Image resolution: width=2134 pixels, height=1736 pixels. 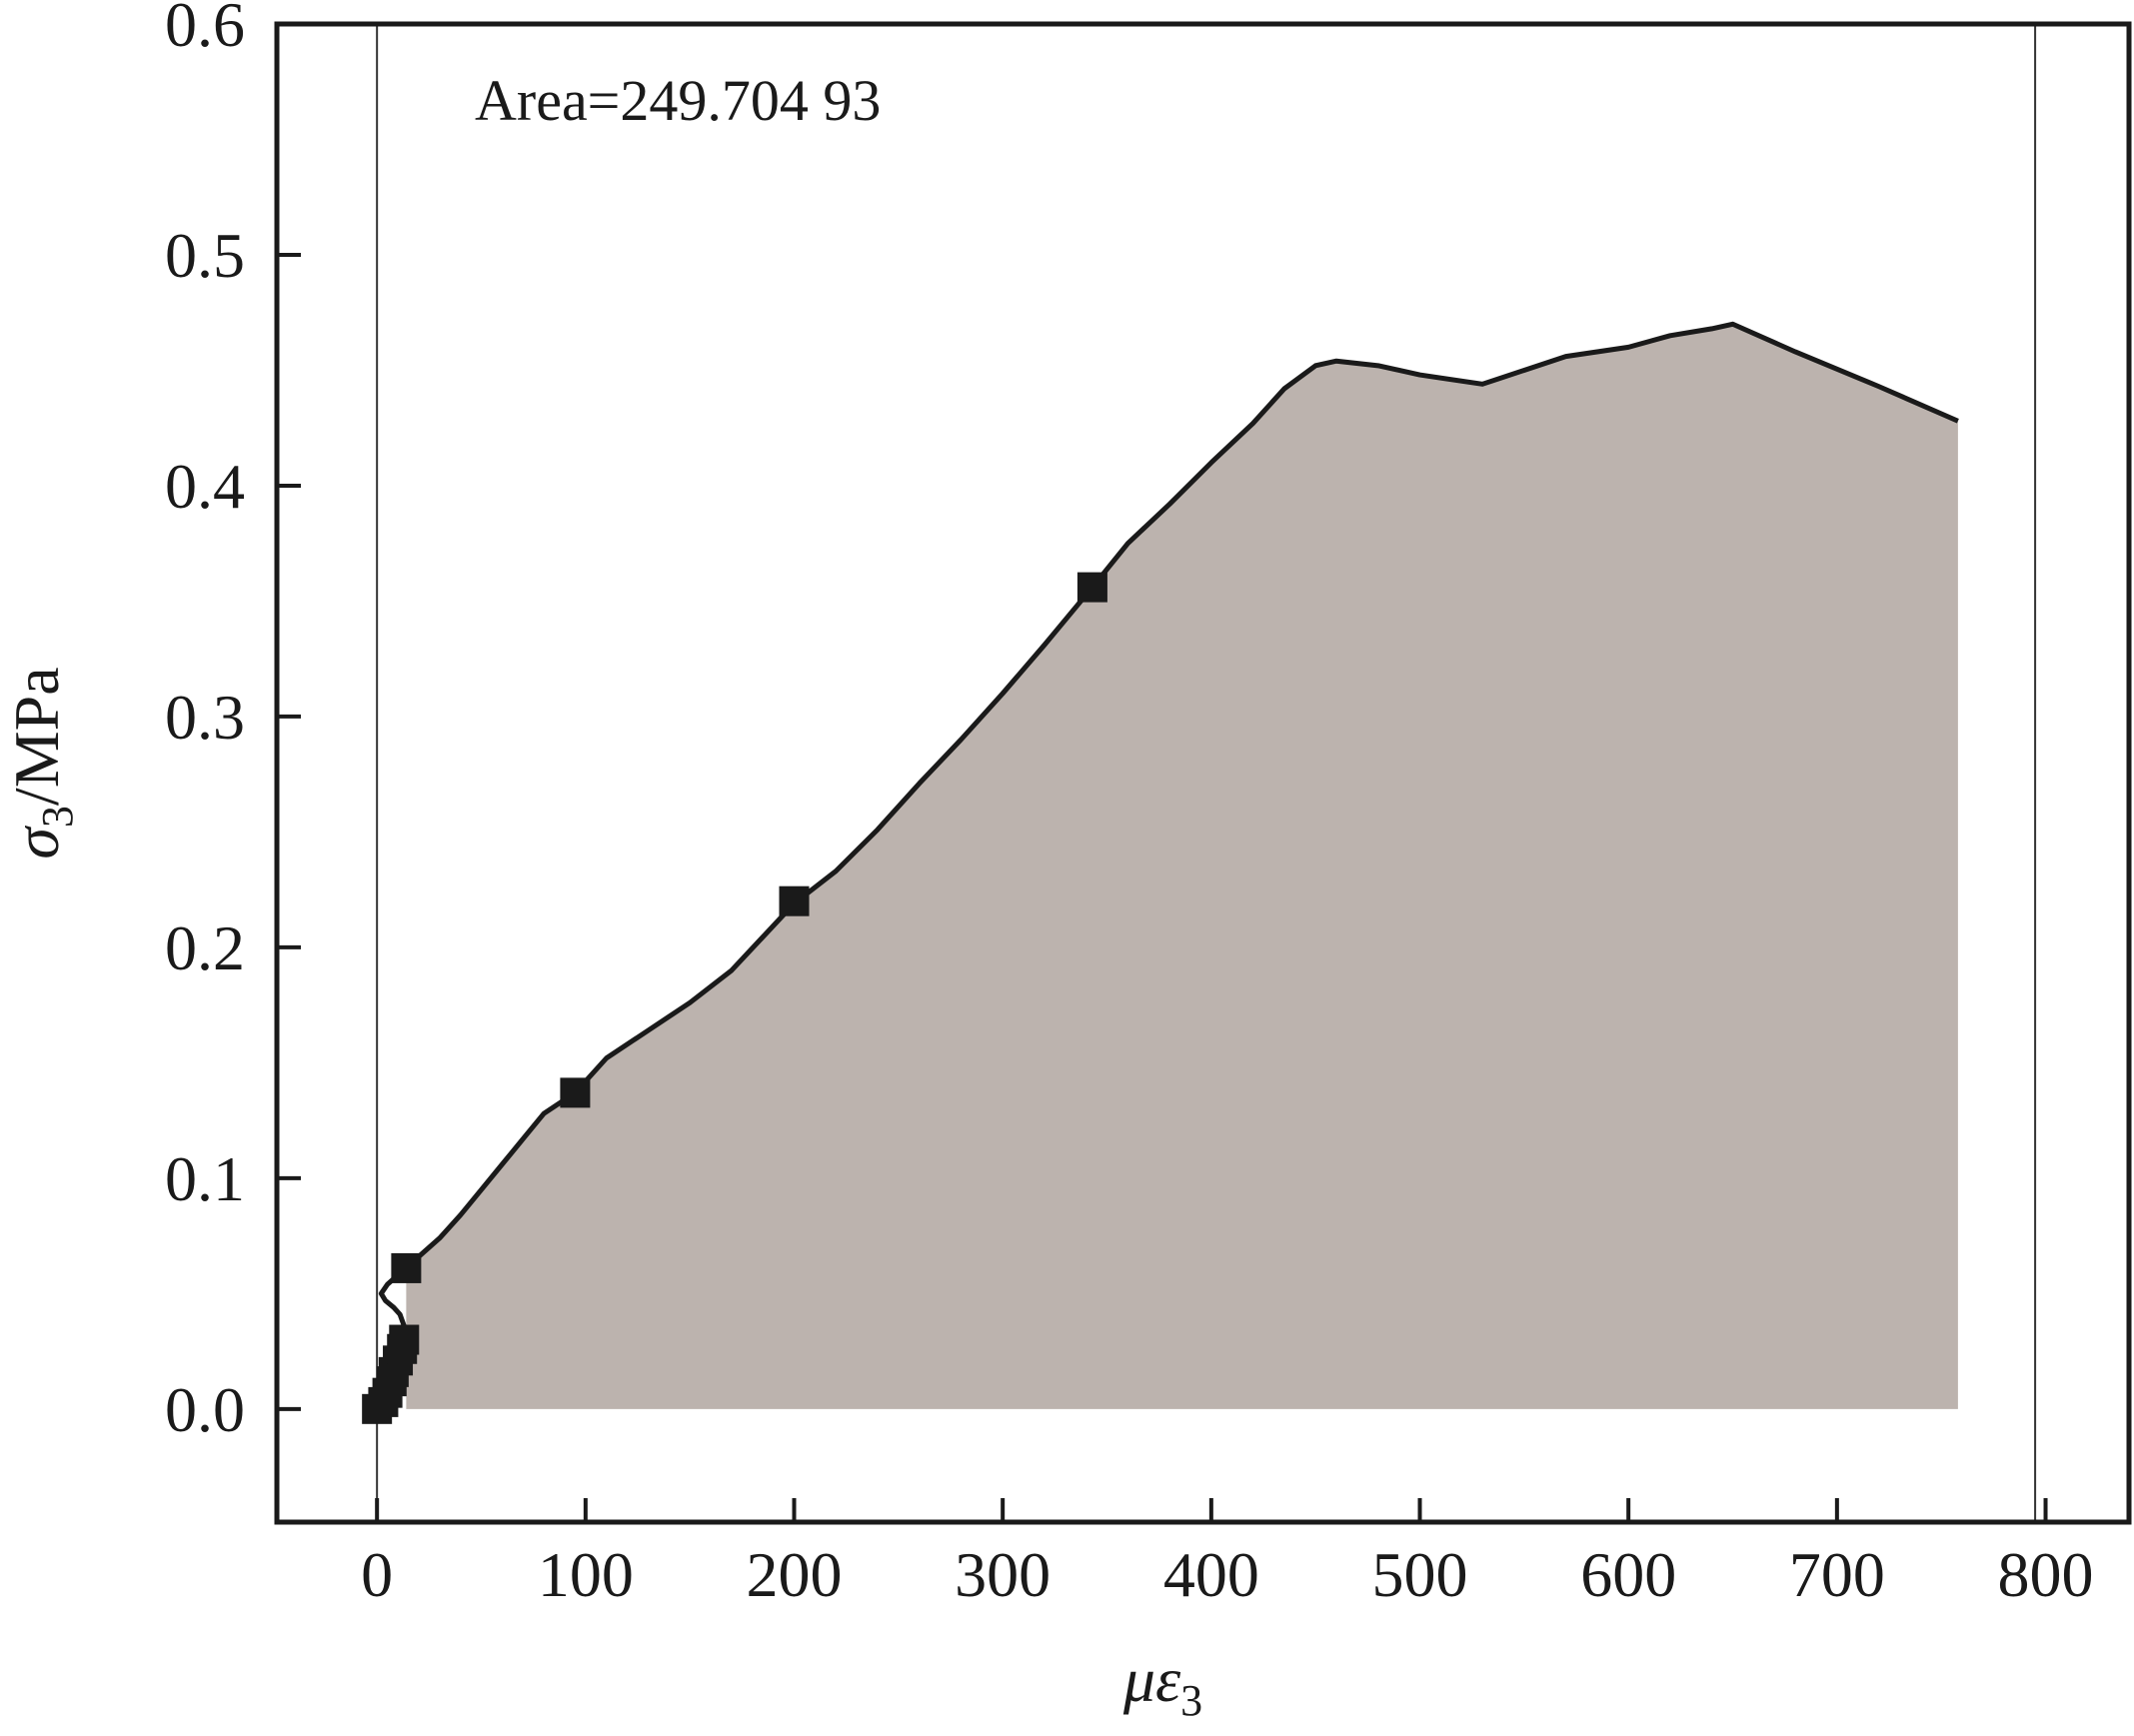 I want to click on x-axis-title-sub: 3, so click(x=1191, y=1700).